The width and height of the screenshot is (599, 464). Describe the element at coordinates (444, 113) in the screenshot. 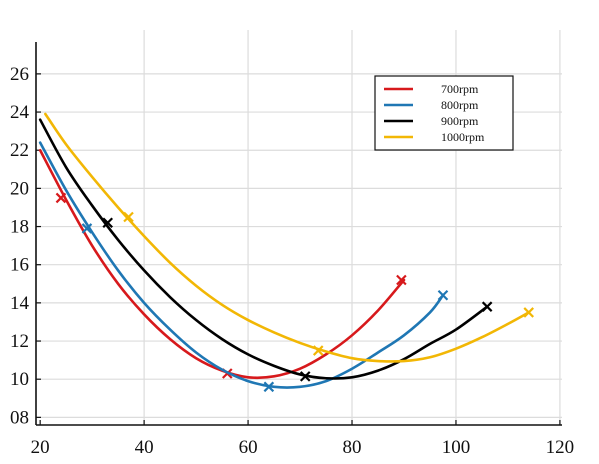

I see `legend: 700rpm 800rpm 900rpm 1000rpm` at that location.